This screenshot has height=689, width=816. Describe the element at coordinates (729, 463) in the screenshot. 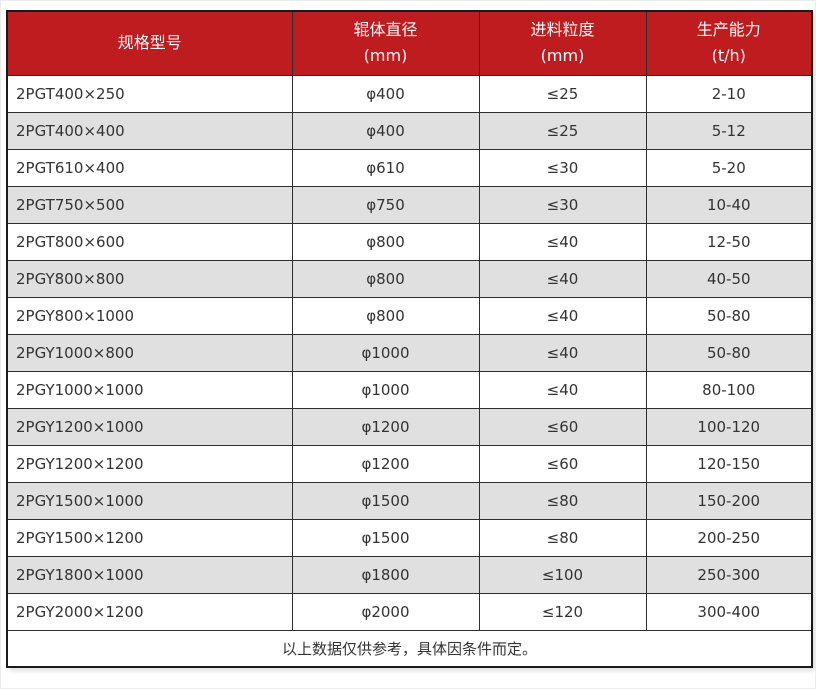

I see `capacity-cell: 120-150` at that location.